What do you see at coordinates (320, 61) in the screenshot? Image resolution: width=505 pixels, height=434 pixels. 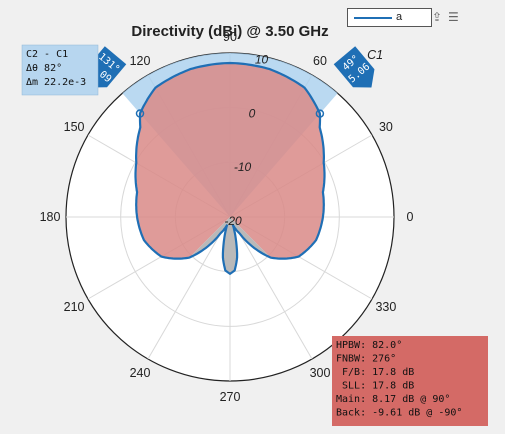 I see `angle-tick-label: 60` at bounding box center [320, 61].